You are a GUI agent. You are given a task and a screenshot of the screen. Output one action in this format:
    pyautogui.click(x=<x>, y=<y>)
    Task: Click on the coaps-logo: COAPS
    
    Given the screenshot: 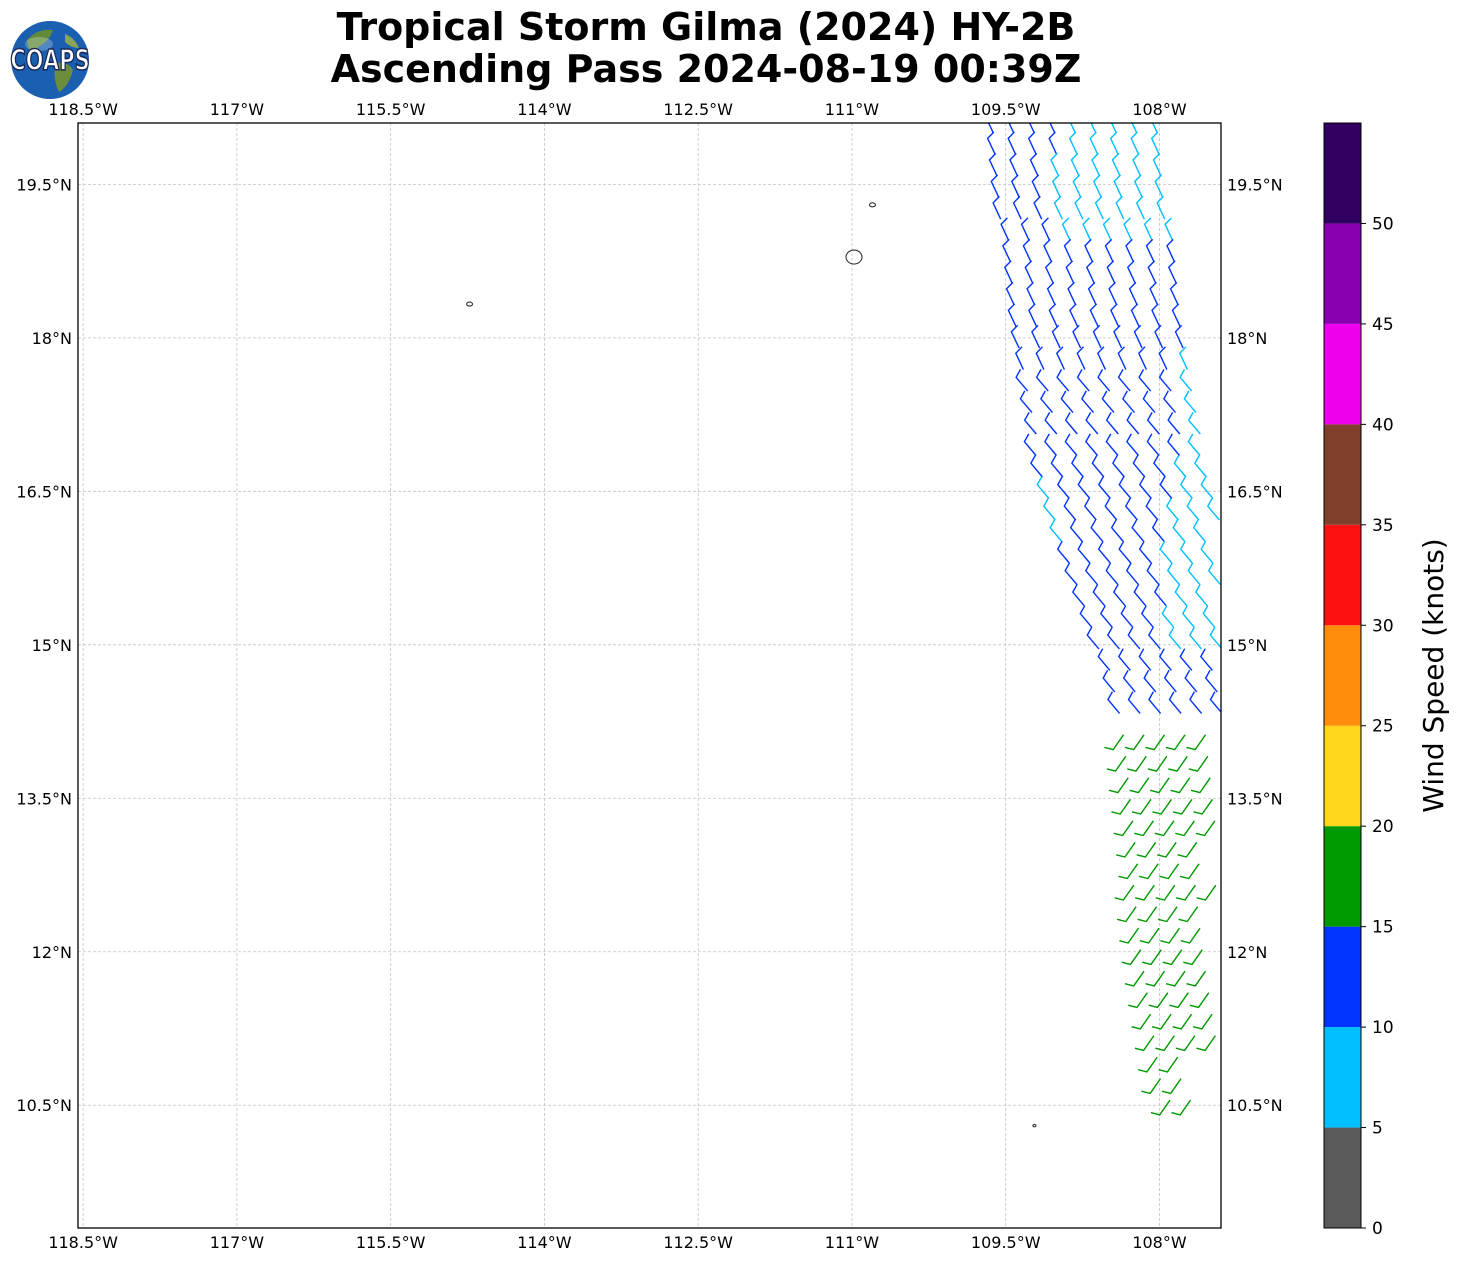 What is the action you would take?
    pyautogui.click(x=50, y=60)
    